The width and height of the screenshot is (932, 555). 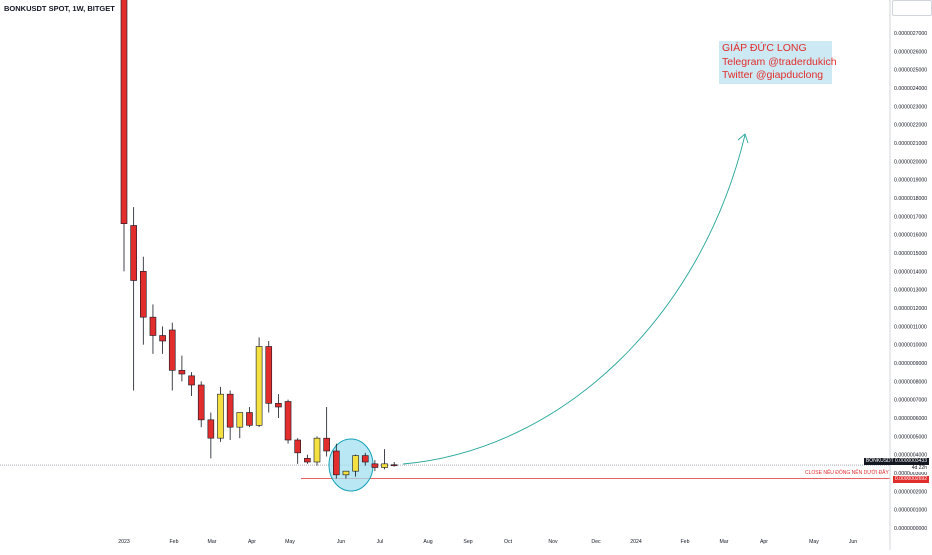 What do you see at coordinates (847, 473) in the screenshot?
I see `hline-label: CLOSE NẾU ĐÓNG NẾN DƯỚI ĐÂY` at bounding box center [847, 473].